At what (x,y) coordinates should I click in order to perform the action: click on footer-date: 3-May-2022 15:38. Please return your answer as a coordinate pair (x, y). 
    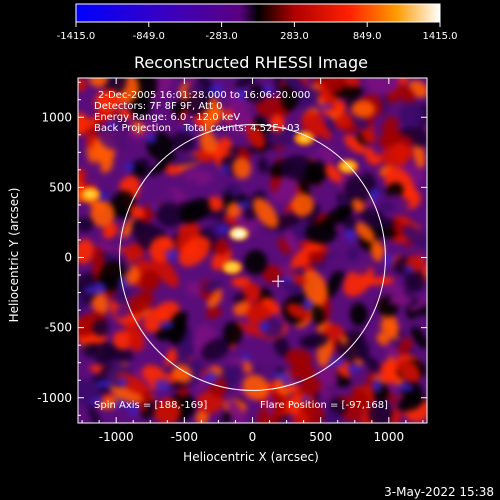
    Looking at the image, I should click on (439, 492).